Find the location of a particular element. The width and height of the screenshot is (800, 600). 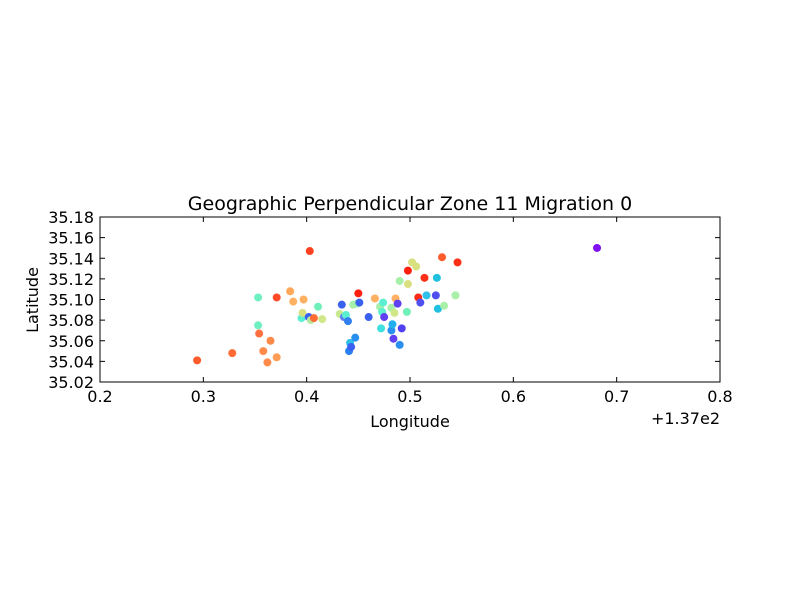

y-tick-label: 35.06 is located at coordinates (71, 341).